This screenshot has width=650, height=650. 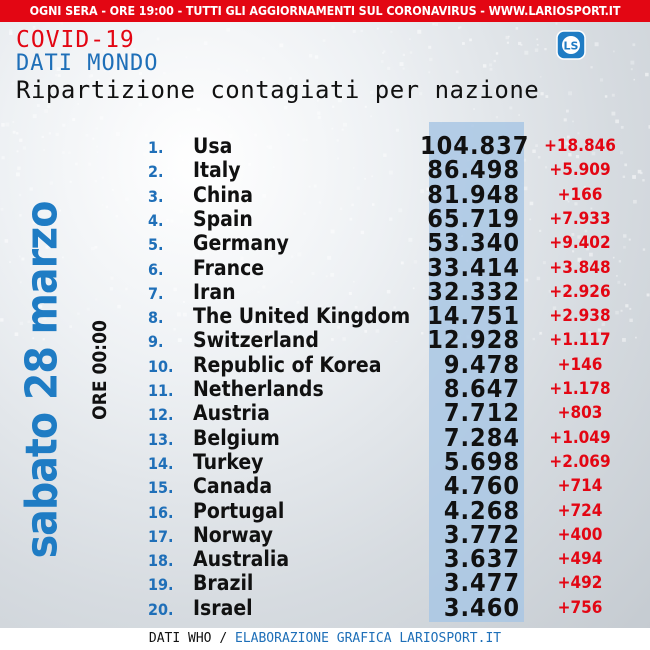 I want to click on total-cases: 8.647, so click(x=481, y=388).